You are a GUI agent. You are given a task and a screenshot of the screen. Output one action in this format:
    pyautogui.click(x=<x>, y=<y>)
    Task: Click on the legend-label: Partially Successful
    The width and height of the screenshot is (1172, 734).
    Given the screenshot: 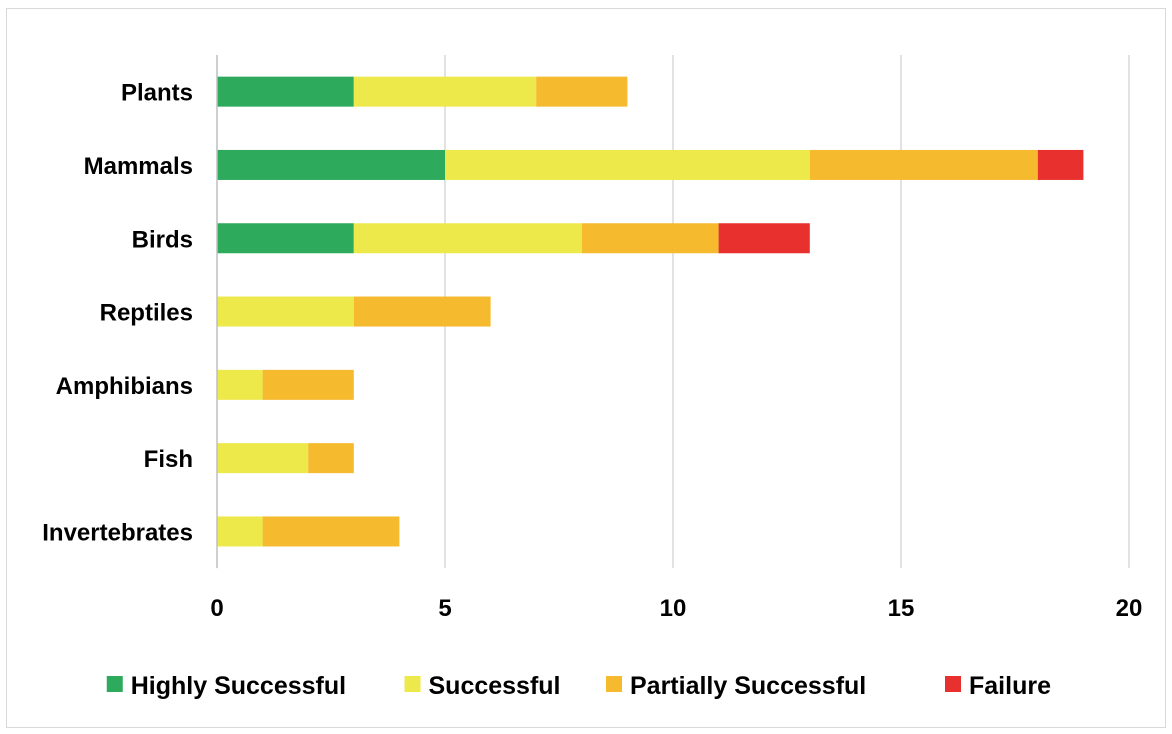 What is the action you would take?
    pyautogui.click(x=748, y=686)
    